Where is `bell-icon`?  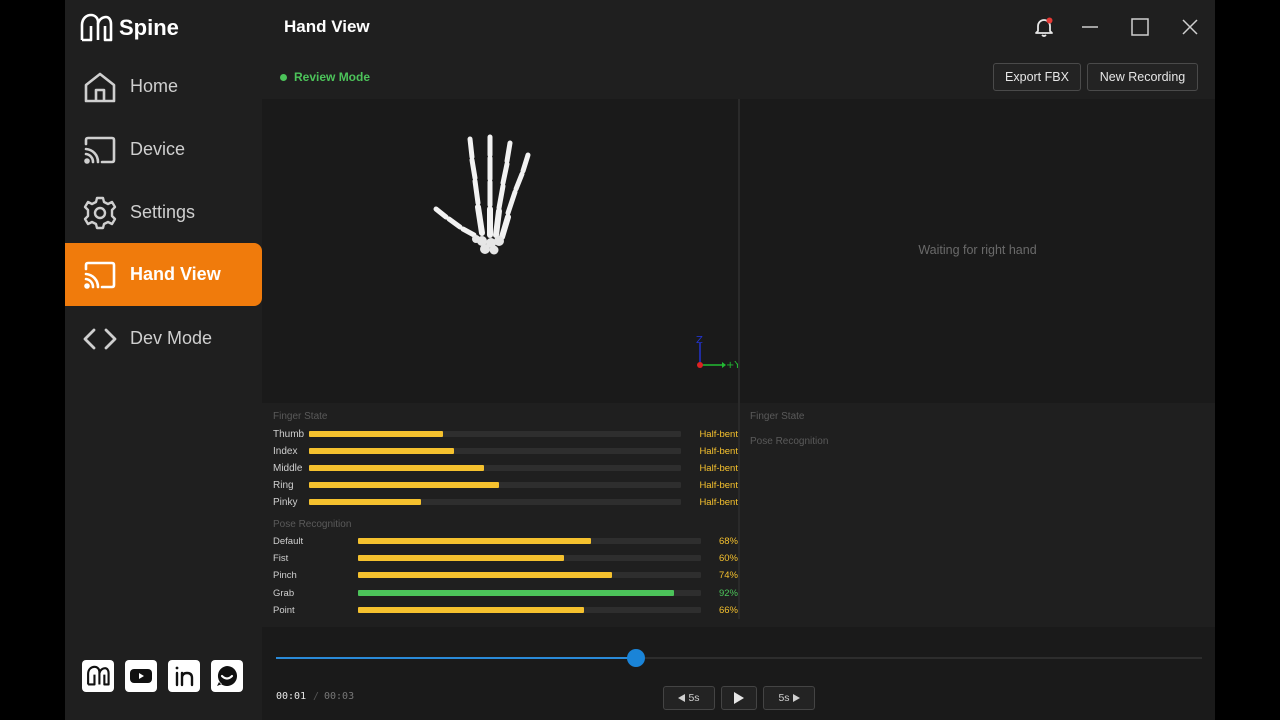
bell-icon is located at coordinates (1044, 27).